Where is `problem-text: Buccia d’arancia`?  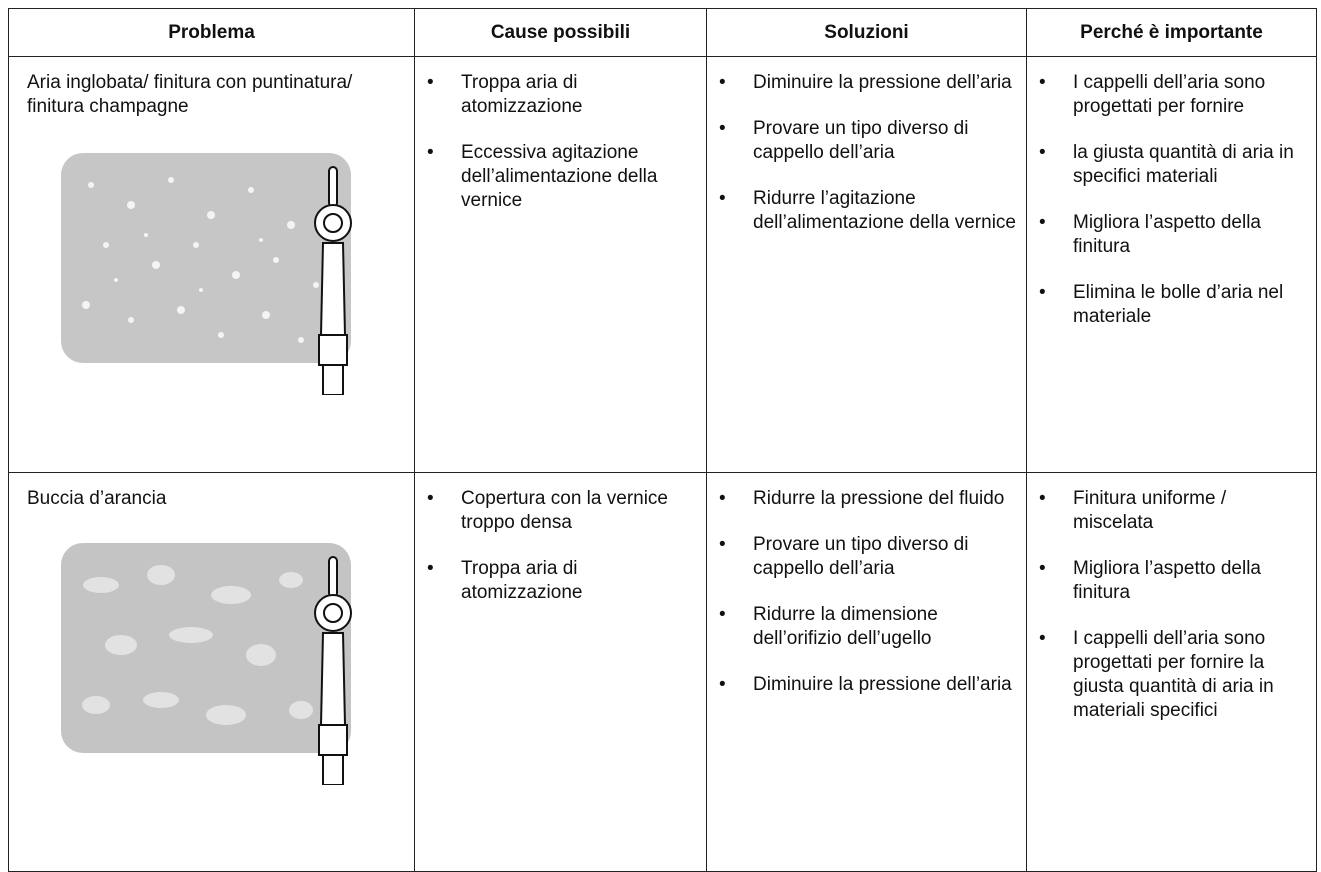 problem-text: Buccia d’arancia is located at coordinates (97, 498).